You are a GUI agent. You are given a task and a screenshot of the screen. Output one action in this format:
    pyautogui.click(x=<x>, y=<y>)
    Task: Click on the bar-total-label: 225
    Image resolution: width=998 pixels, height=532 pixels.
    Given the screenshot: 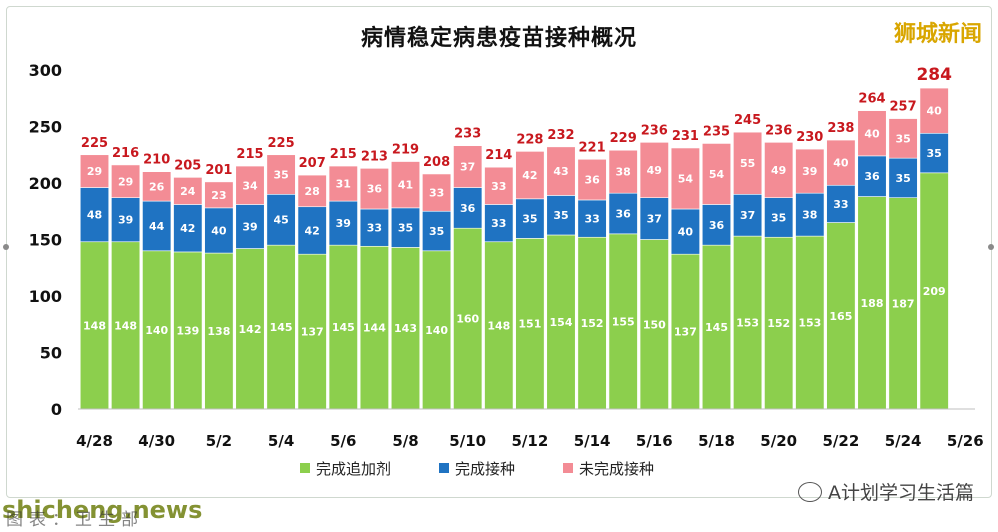 What is the action you would take?
    pyautogui.click(x=94, y=143)
    